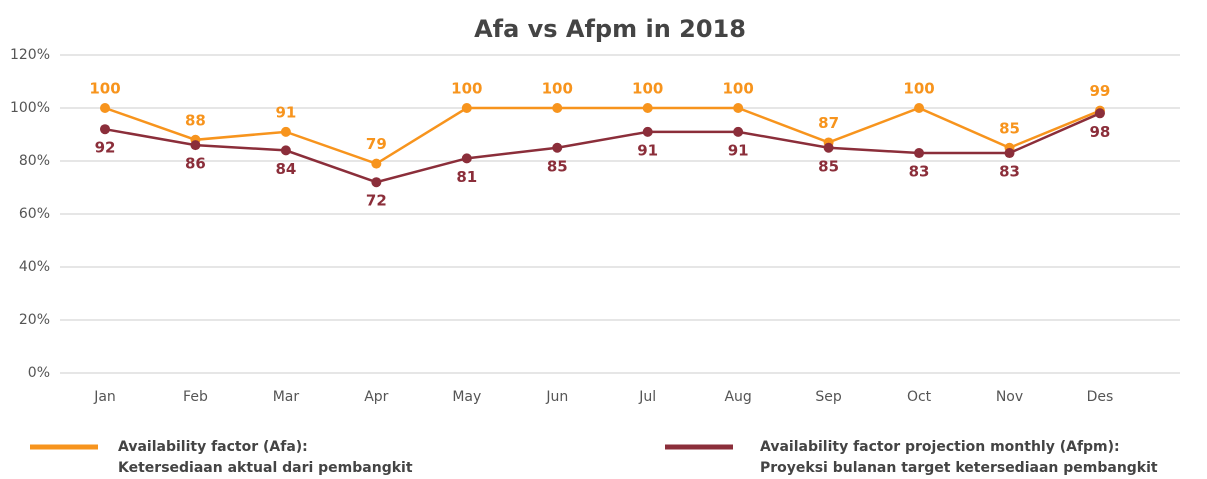 This screenshot has height=479, width=1207. What do you see at coordinates (265, 468) in the screenshot?
I see `legend-description: Ketersediaan aktual dari pembangkit` at bounding box center [265, 468].